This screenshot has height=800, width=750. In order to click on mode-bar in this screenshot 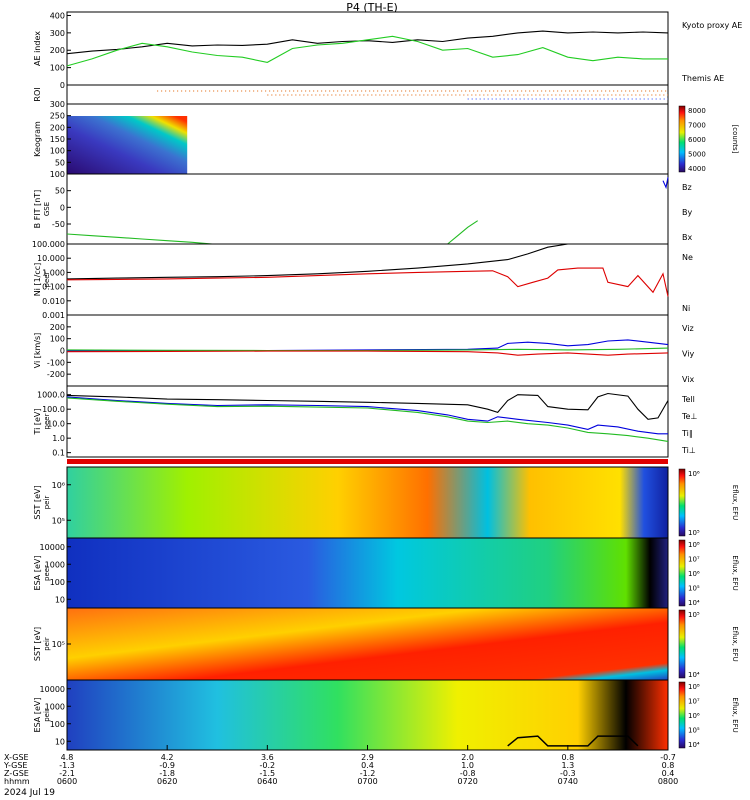, I will do `click(367, 461)`.